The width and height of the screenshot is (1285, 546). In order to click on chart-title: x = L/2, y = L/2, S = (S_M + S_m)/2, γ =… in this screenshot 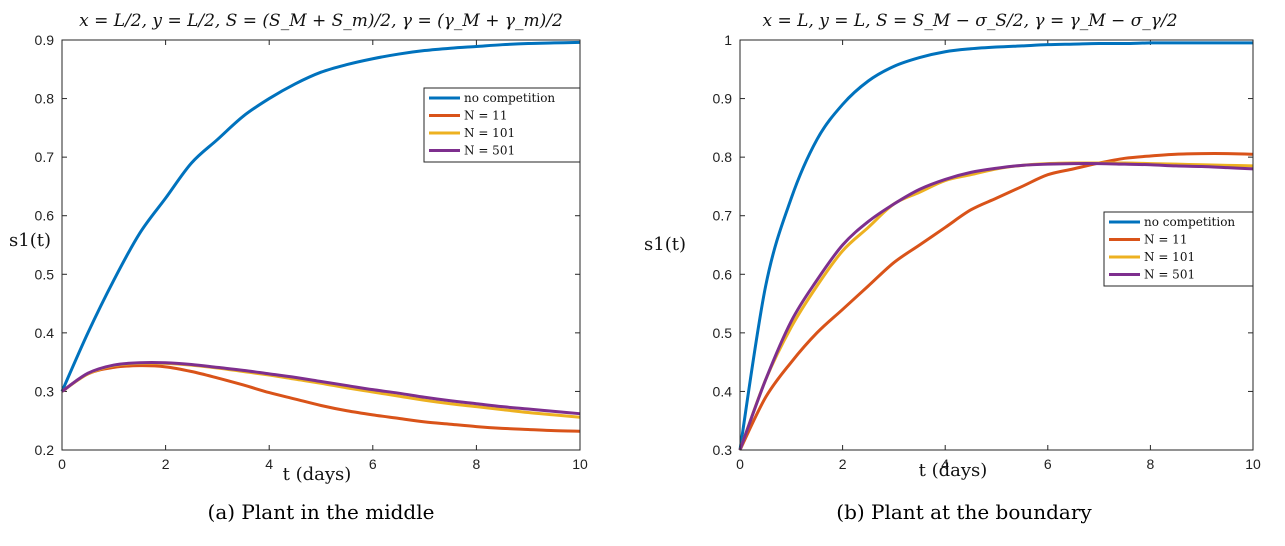, I will do `click(321, 21)`.